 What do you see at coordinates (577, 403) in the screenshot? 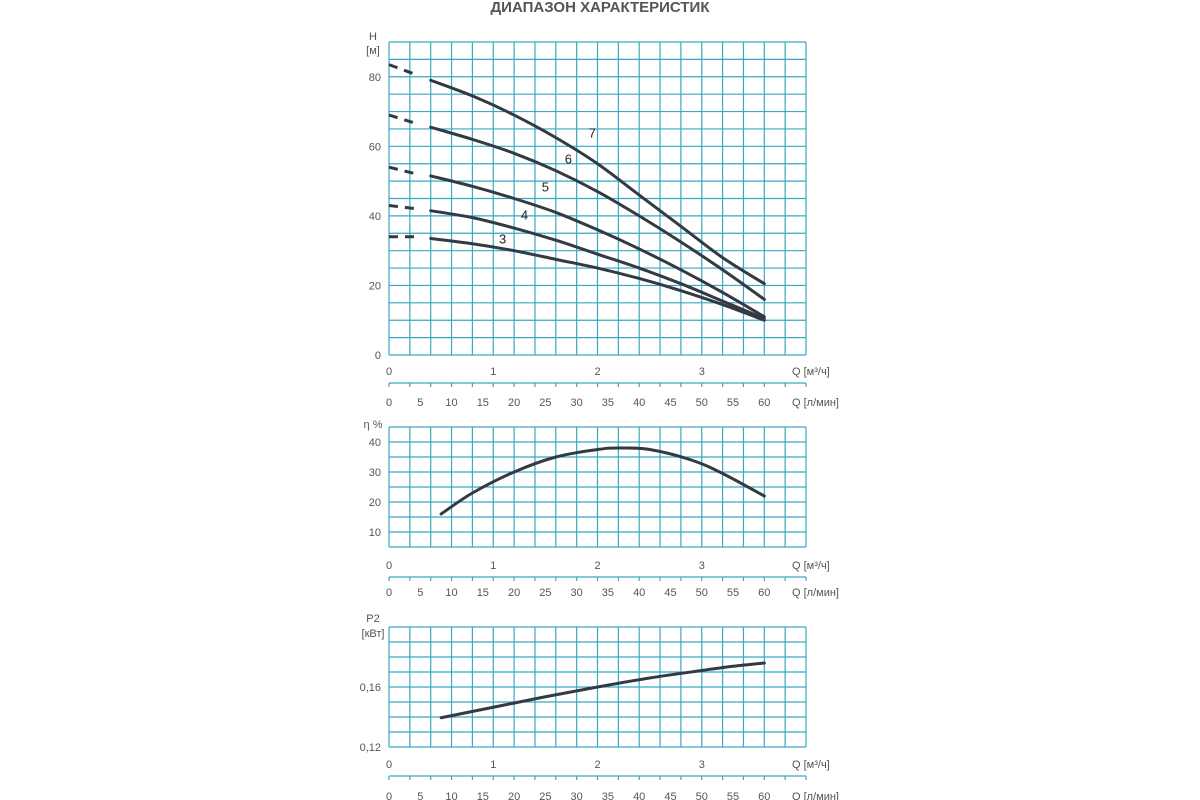
I see `head-x-tick-lmin: 30` at bounding box center [577, 403].